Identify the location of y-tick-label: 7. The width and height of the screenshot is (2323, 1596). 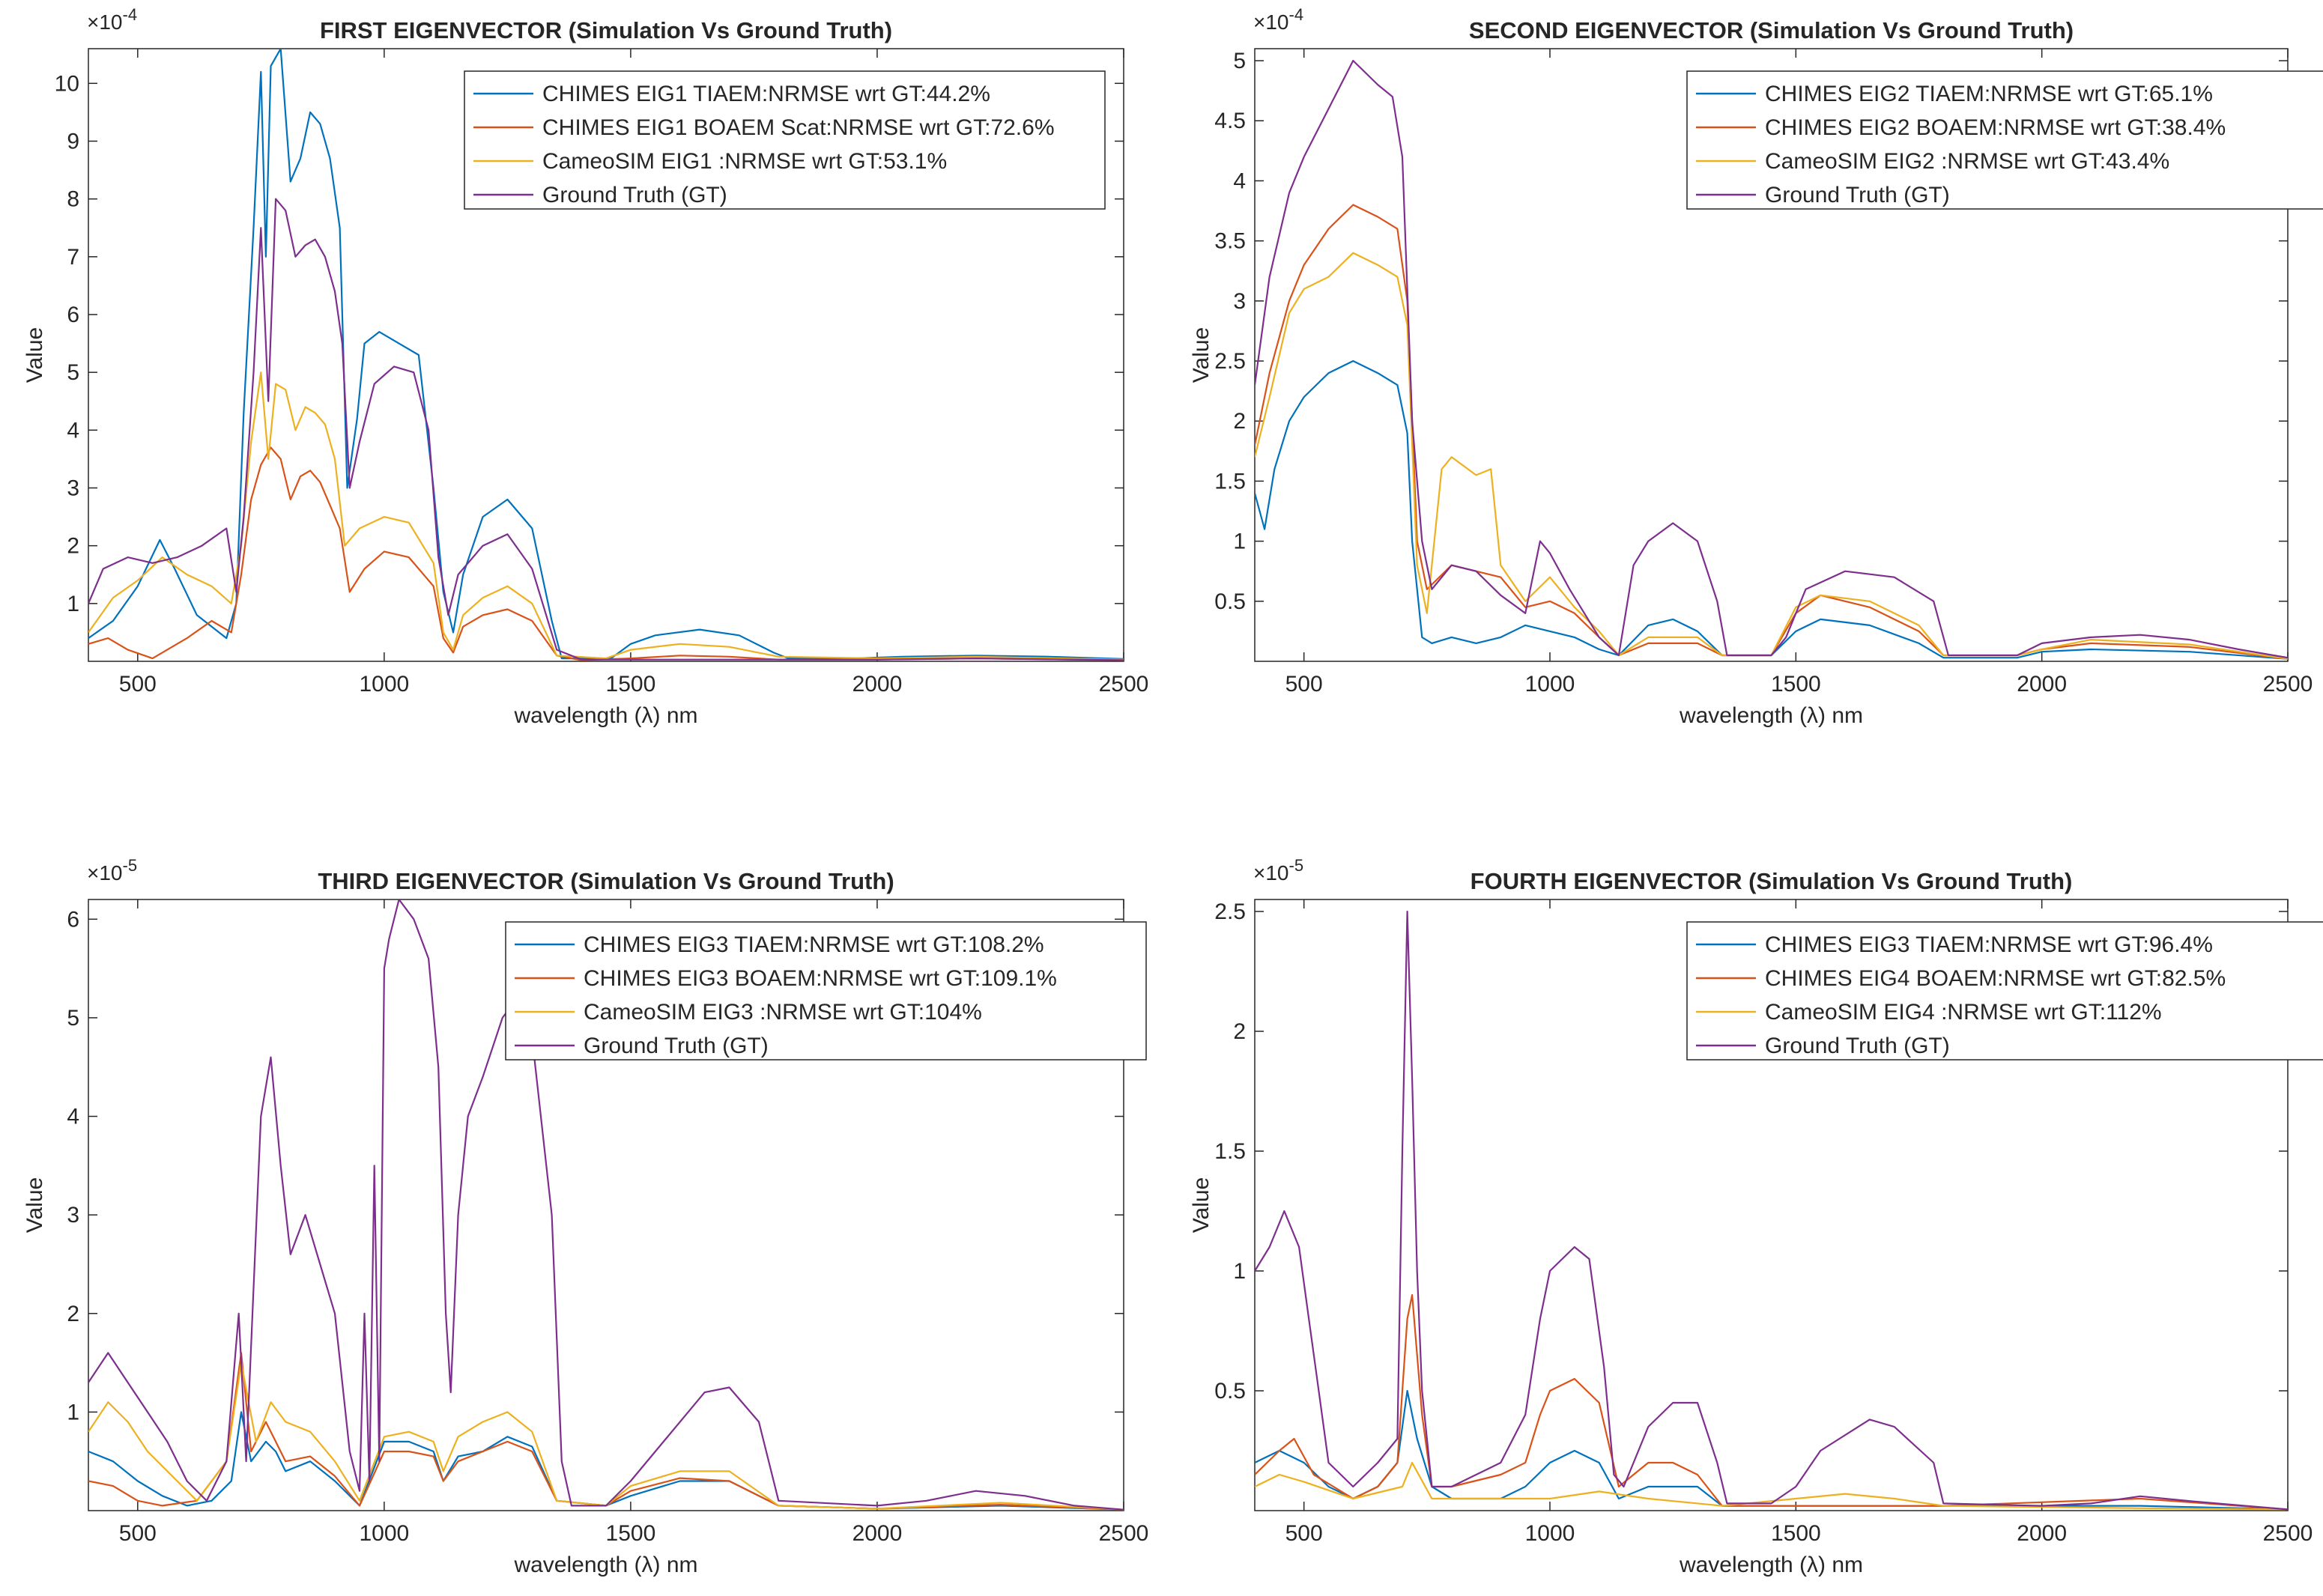
(73, 258).